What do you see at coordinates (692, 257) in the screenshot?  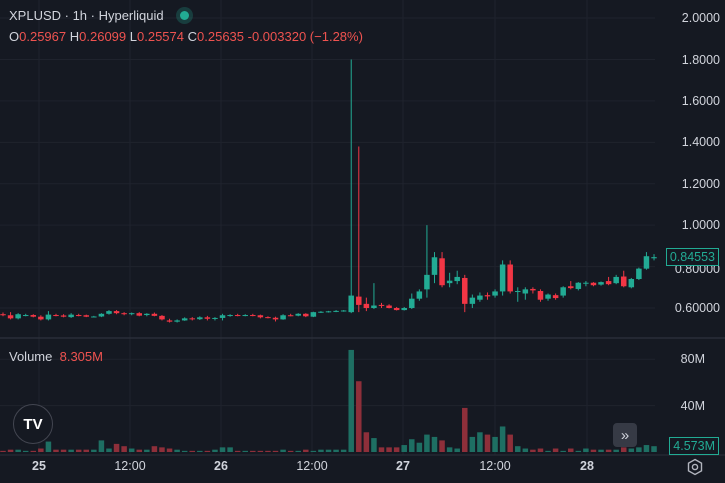 I see `last-price-tag: 0.84553` at bounding box center [692, 257].